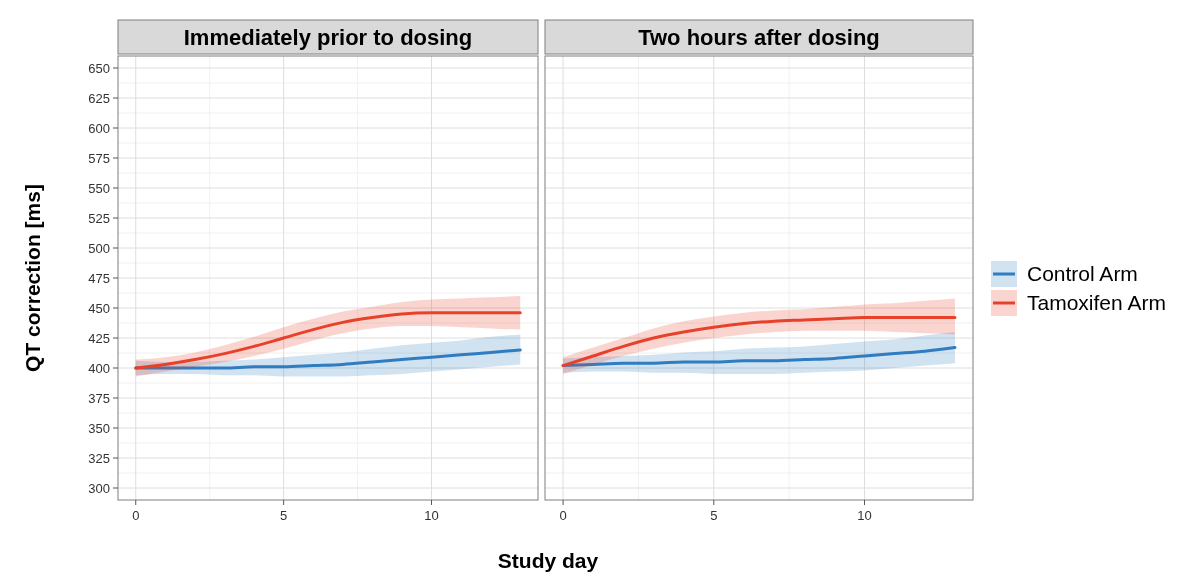  I want to click on y-tick-label: 425, so click(99, 338).